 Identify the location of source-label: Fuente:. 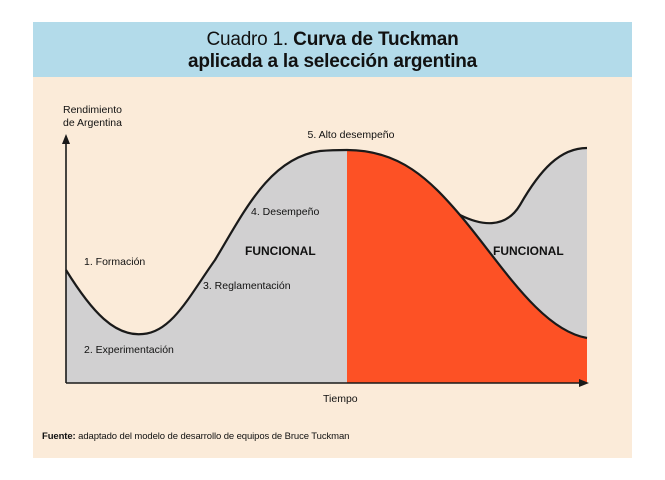
(59, 436).